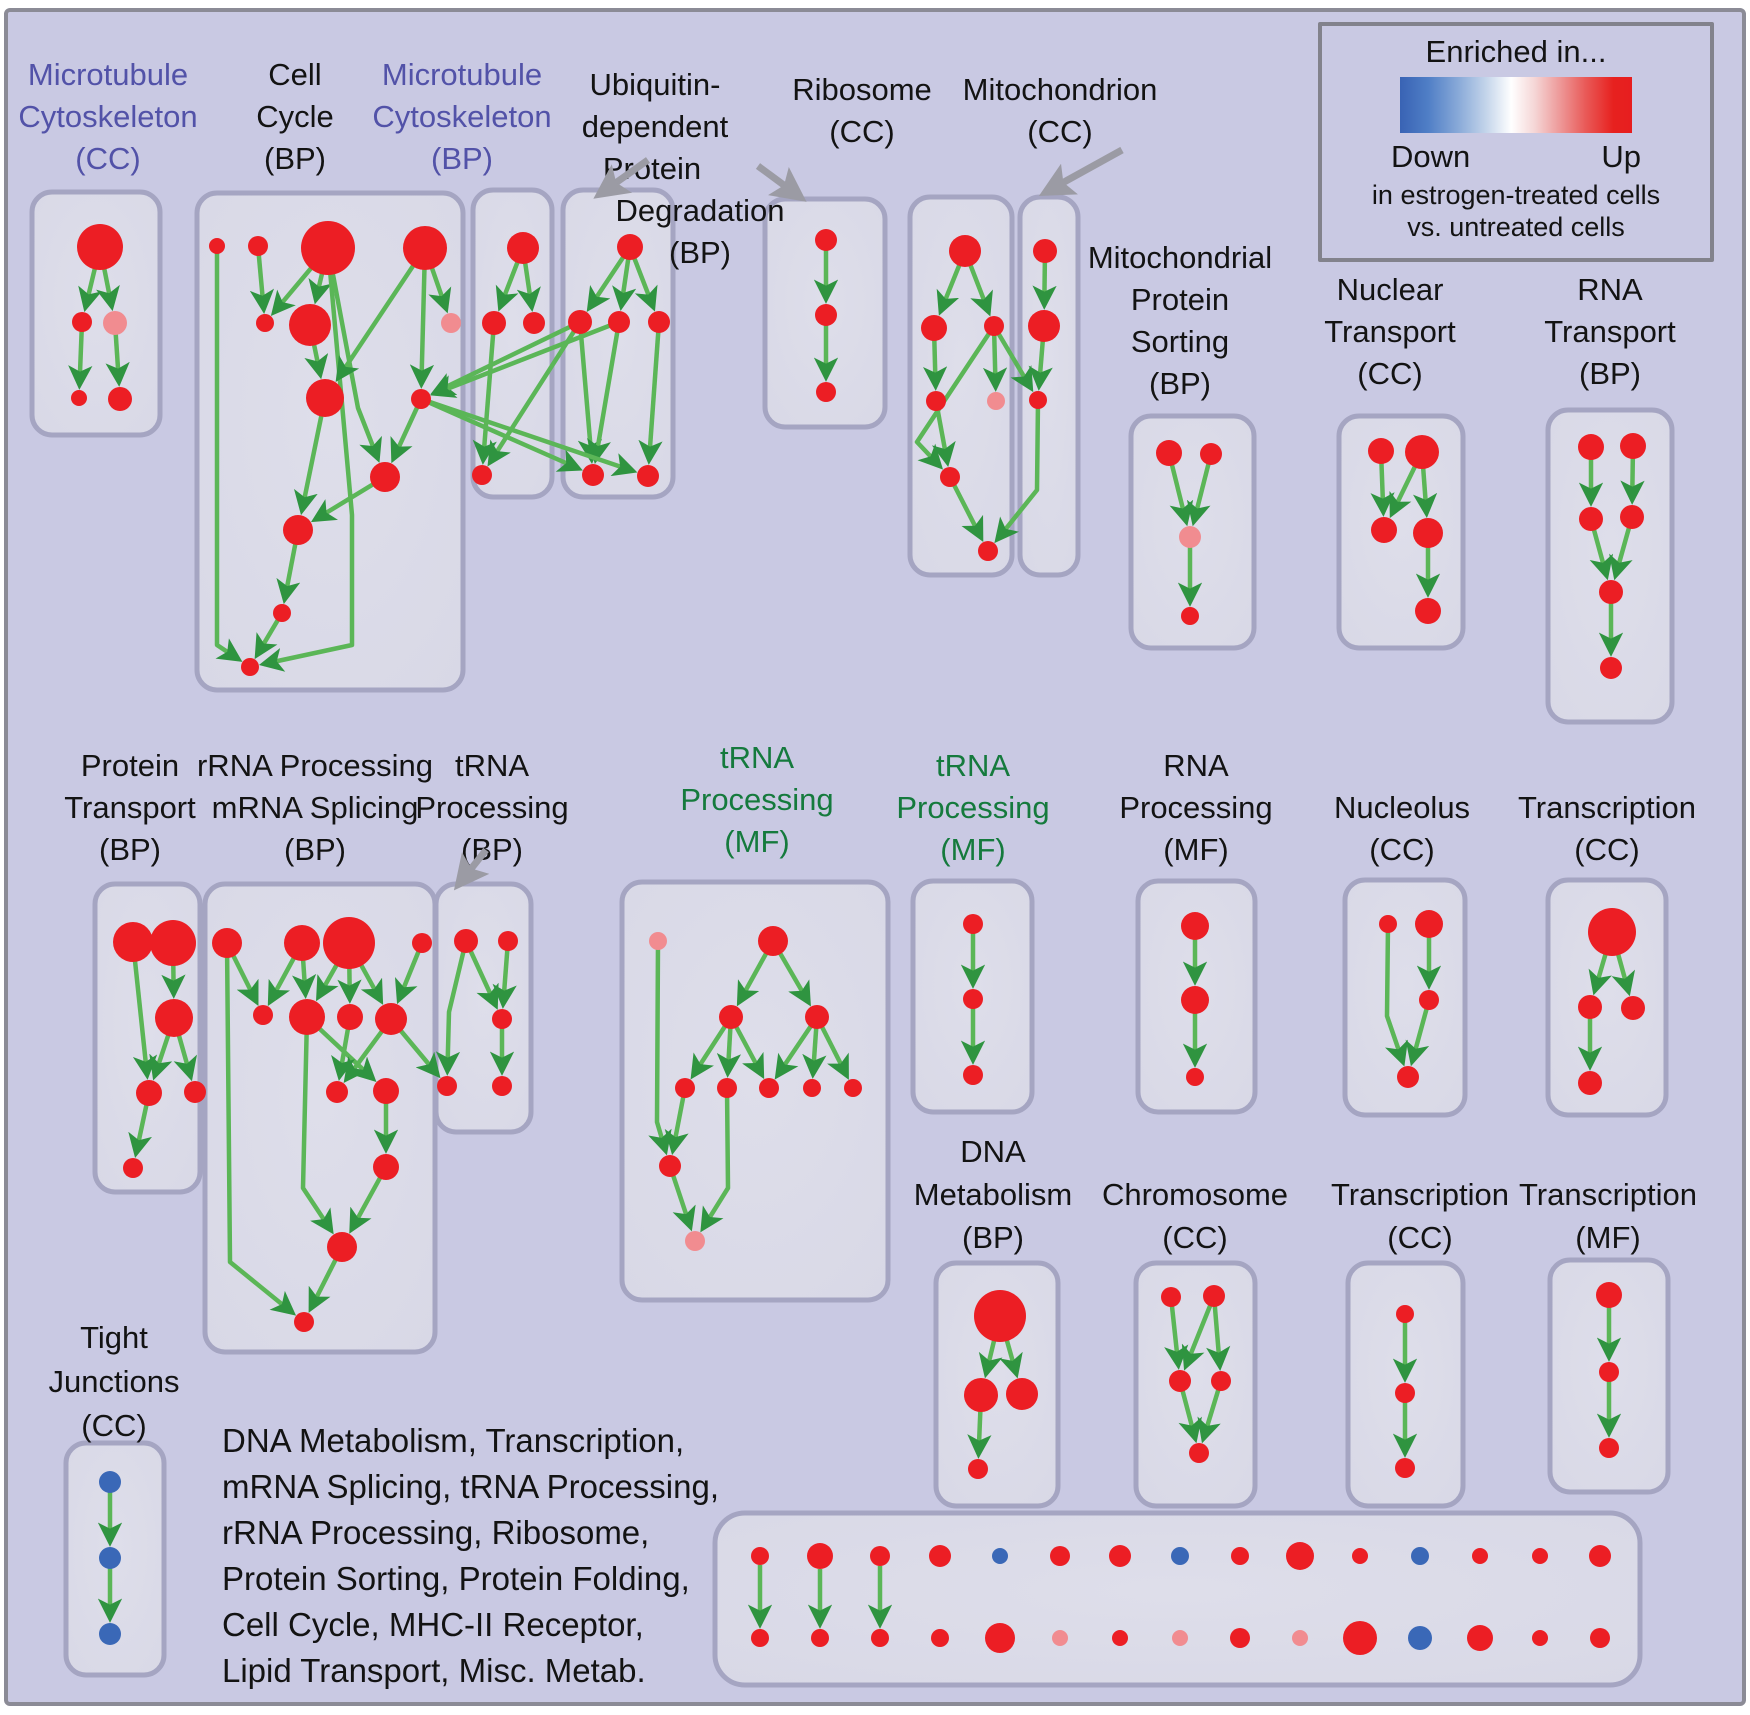  I want to click on mitochondrion-label: Mitochondrion, so click(1060, 89).